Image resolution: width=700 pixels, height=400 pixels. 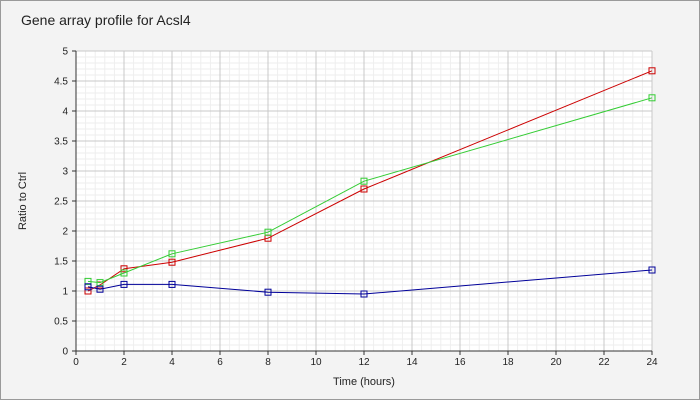 What do you see at coordinates (65, 172) in the screenshot?
I see `y-tick-label: 3` at bounding box center [65, 172].